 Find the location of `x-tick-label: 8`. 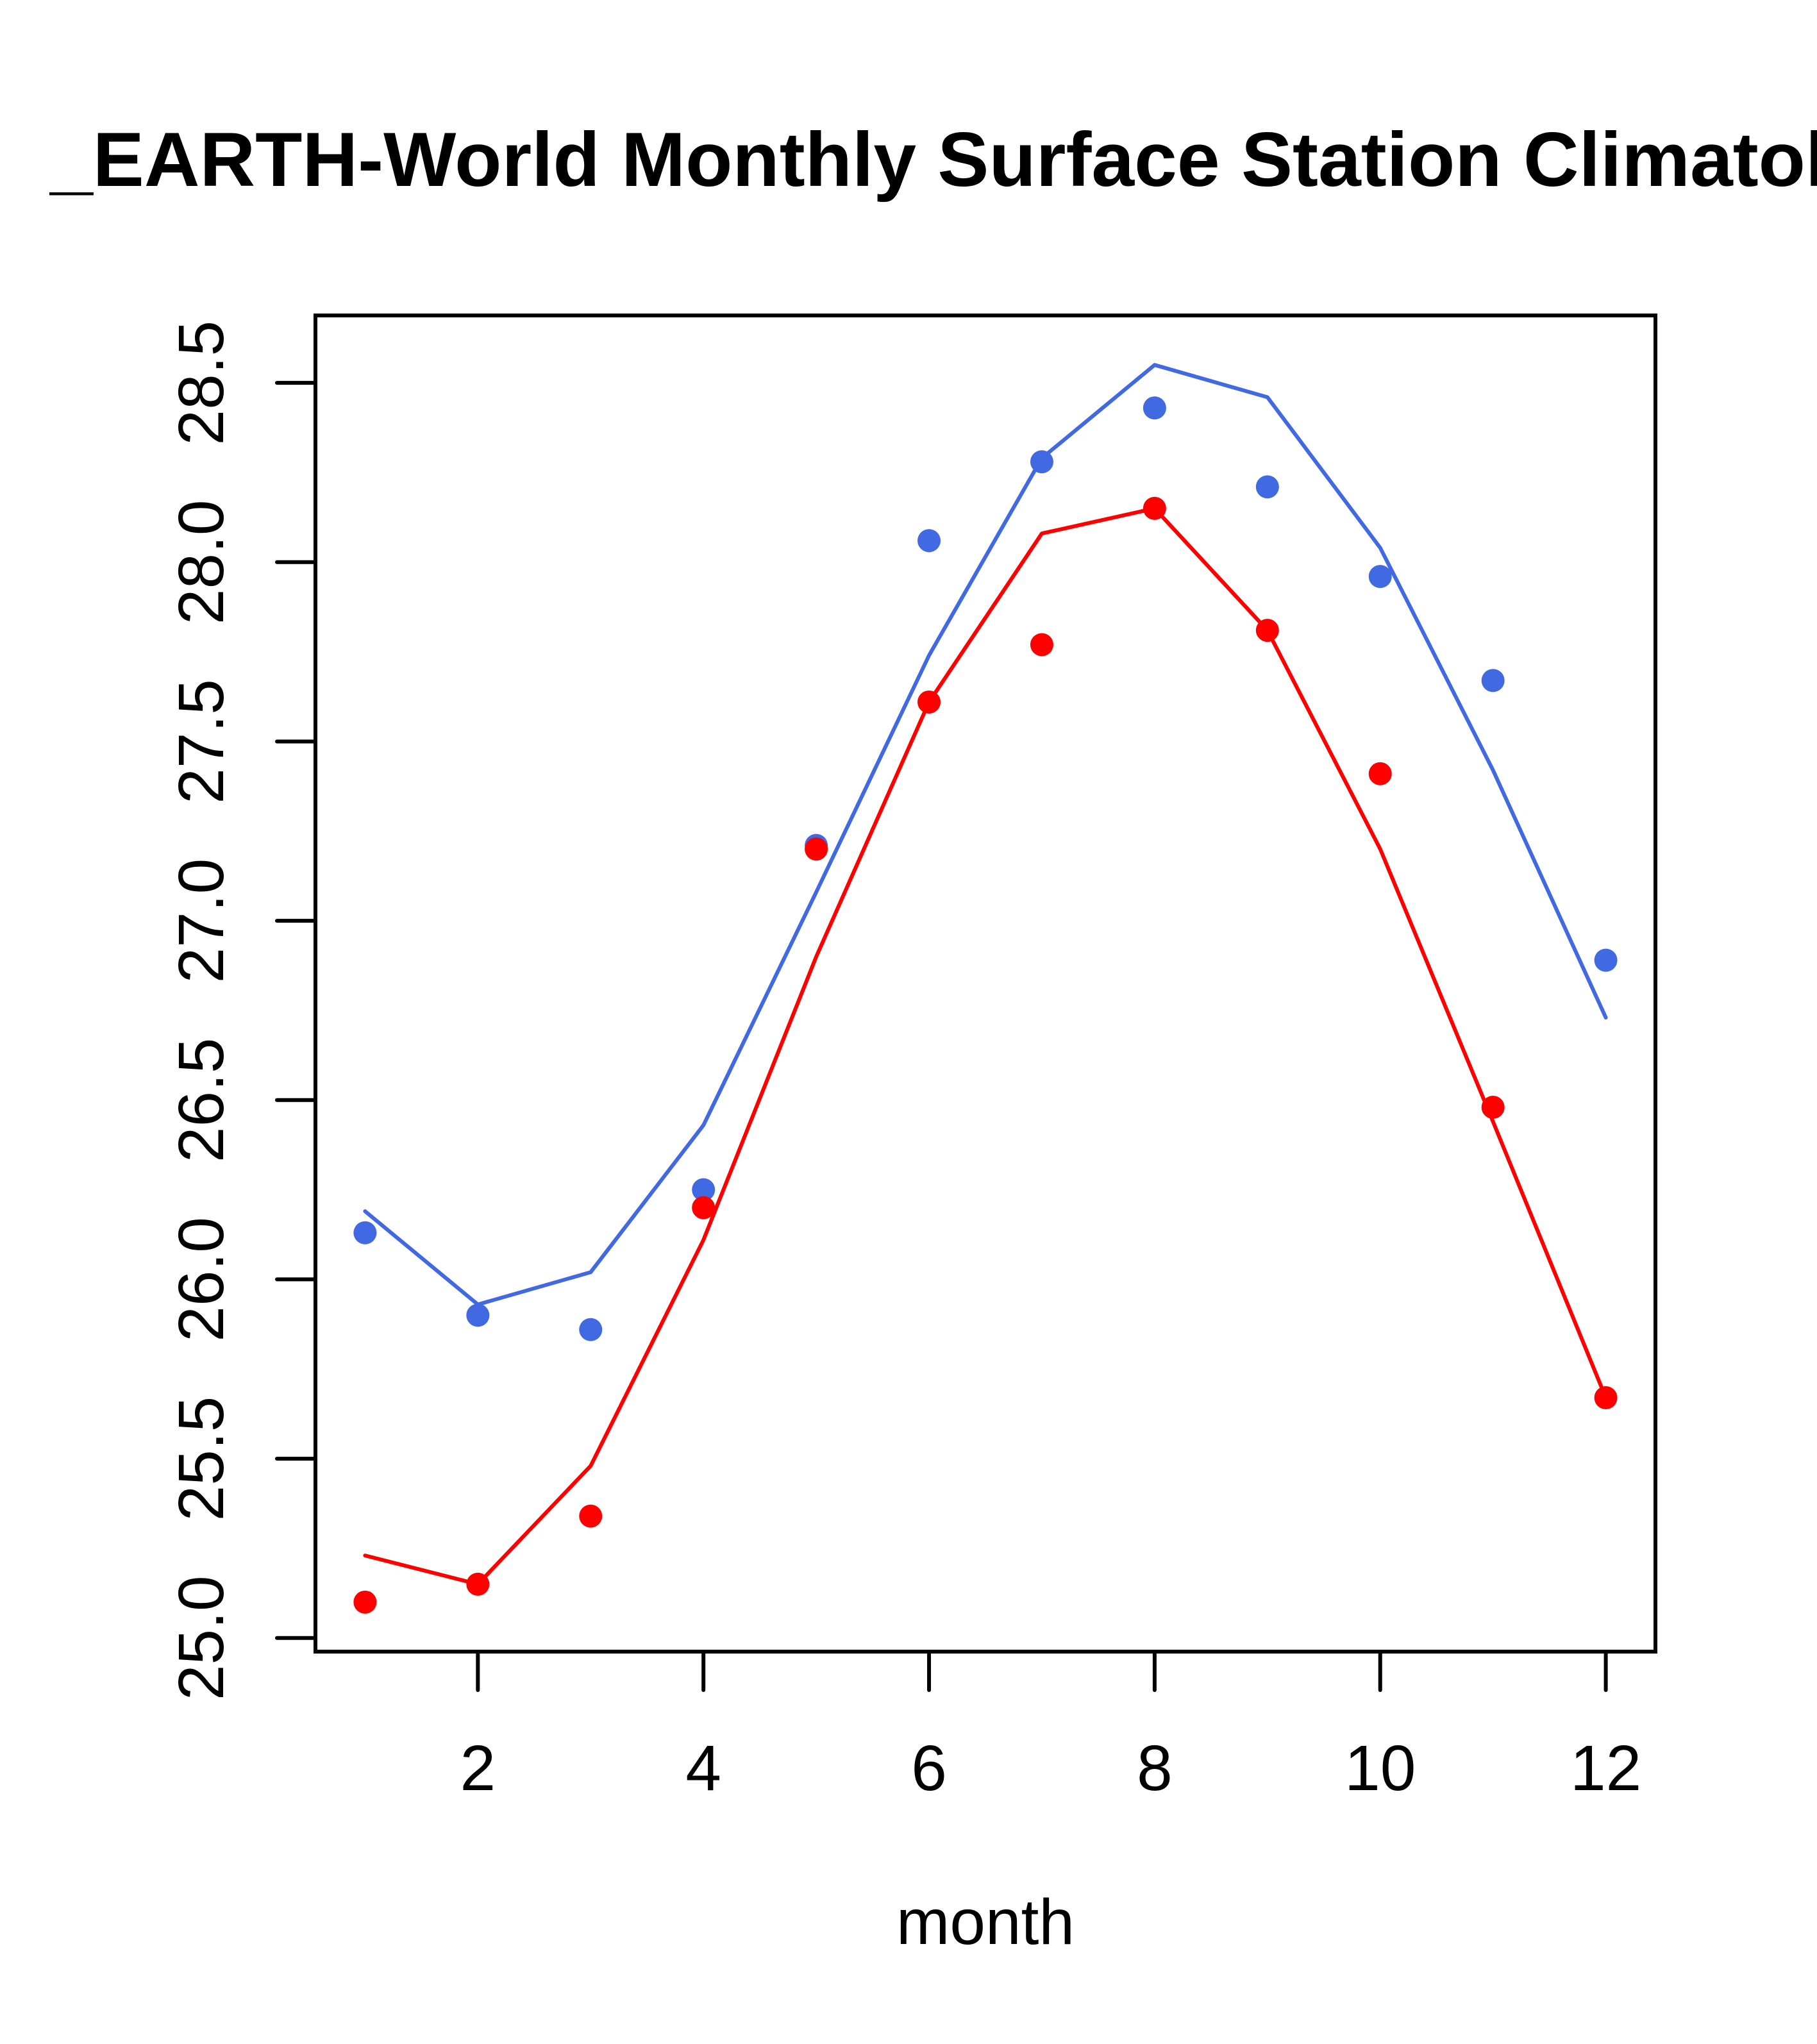

x-tick-label: 8 is located at coordinates (1155, 1768).